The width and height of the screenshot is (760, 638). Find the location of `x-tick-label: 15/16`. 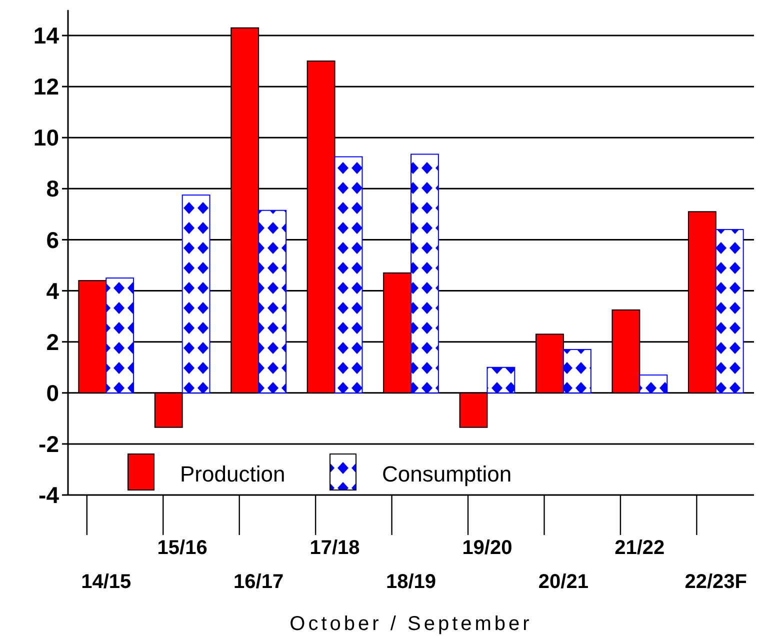

x-tick-label: 15/16 is located at coordinates (182, 548).